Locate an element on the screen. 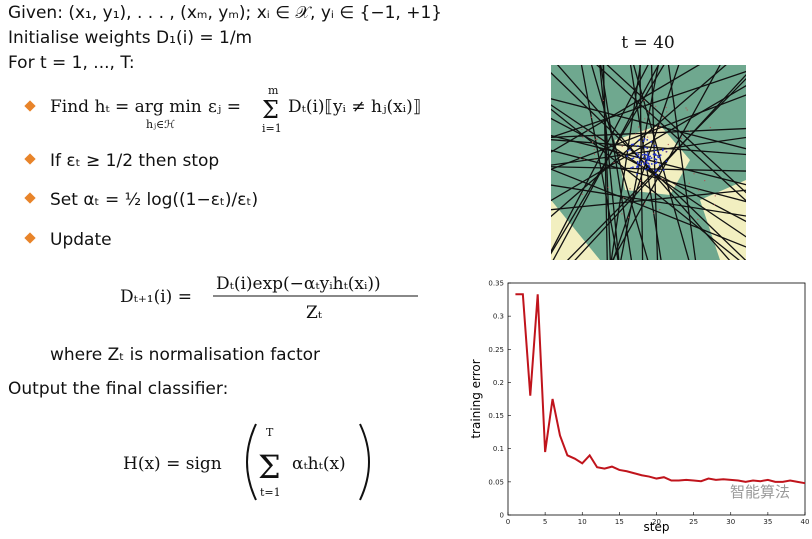 The image size is (812, 539). update-denominator: Zₜ is located at coordinates (314, 313).